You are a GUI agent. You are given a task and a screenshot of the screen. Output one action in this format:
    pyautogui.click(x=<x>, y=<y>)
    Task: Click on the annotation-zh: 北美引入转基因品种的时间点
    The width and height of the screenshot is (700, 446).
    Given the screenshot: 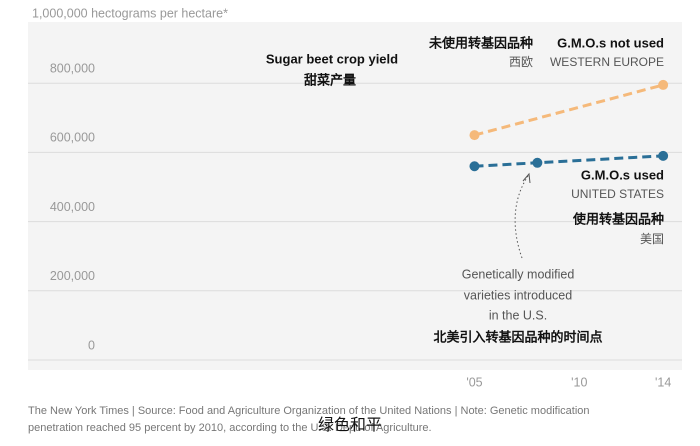 What is the action you would take?
    pyautogui.click(x=517, y=336)
    